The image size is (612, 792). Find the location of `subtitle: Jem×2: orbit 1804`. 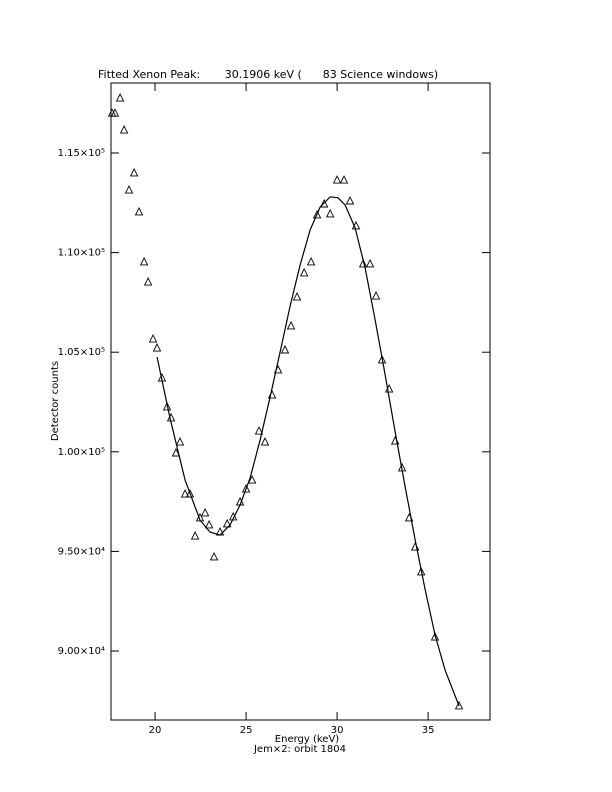

subtitle: Jem×2: orbit 1804 is located at coordinates (299, 749).